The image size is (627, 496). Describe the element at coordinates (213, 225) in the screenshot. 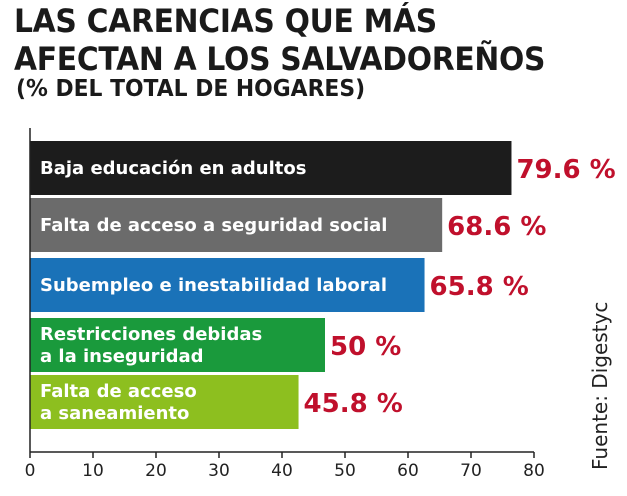

I see `bar-label-1: Falta de acceso a seguridad social` at that location.